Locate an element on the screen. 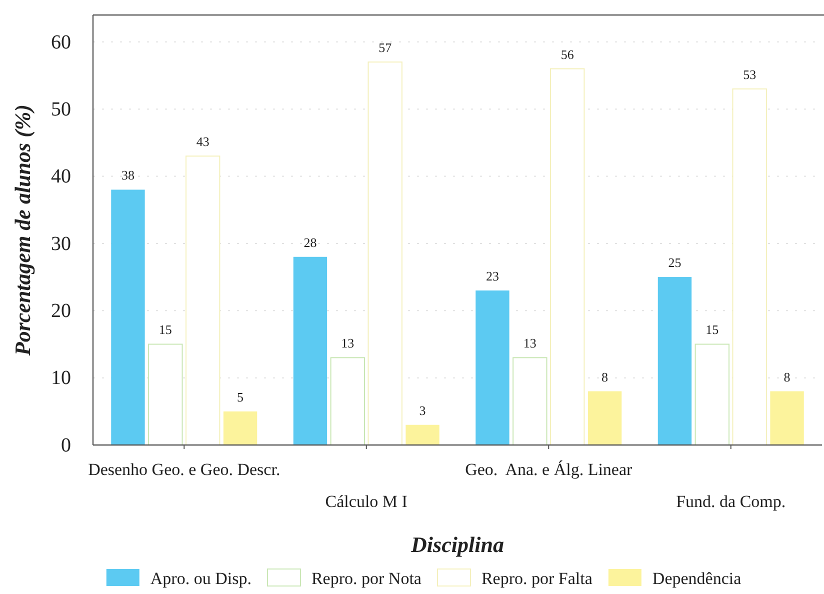 This screenshot has height=594, width=824. data-label: 56 is located at coordinates (567, 54).